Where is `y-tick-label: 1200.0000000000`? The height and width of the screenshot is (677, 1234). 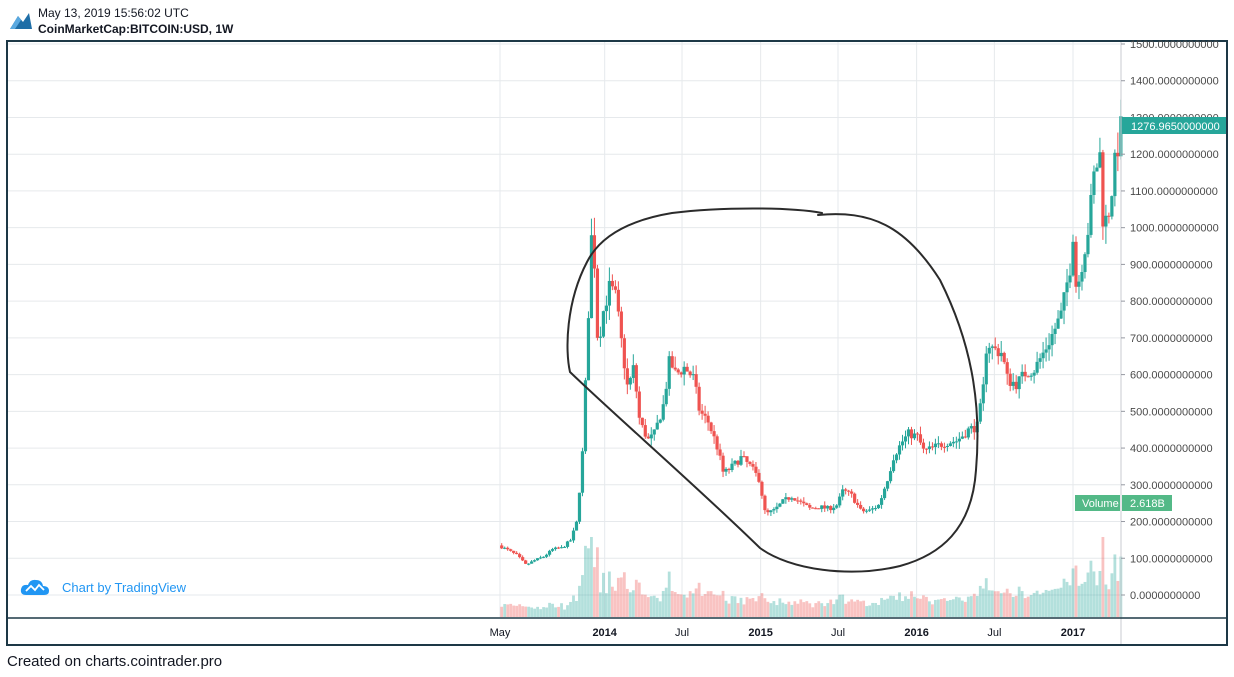 y-tick-label: 1200.0000000000 is located at coordinates (1174, 155).